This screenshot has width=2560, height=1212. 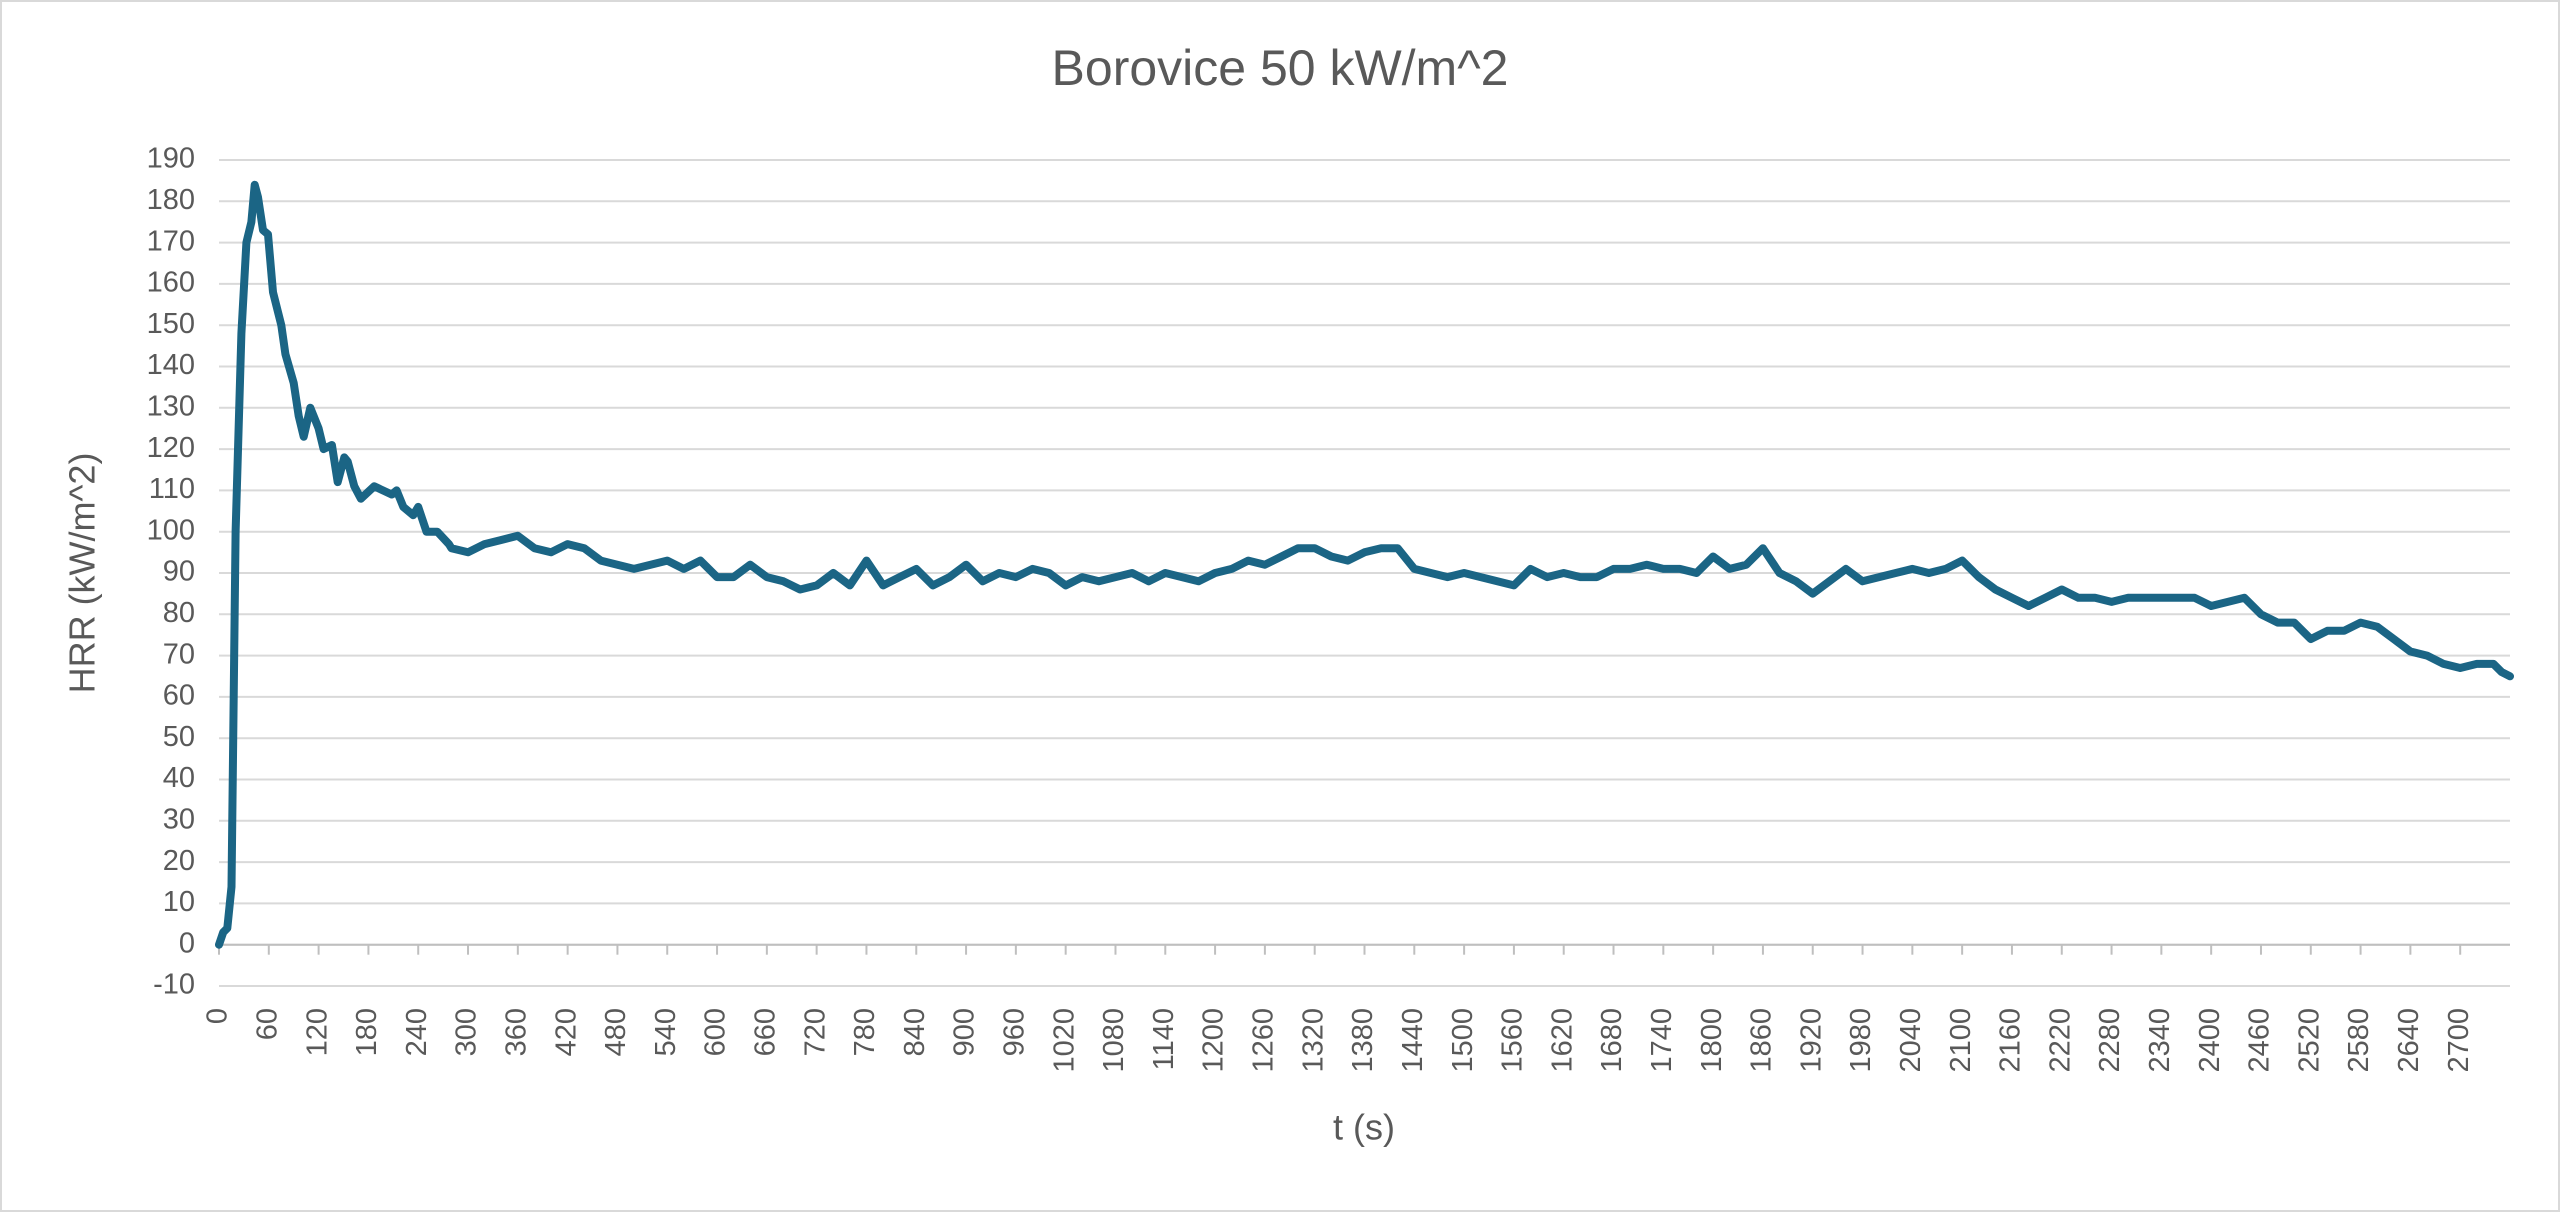 I want to click on y-tick-label: 10, so click(x=179, y=902).